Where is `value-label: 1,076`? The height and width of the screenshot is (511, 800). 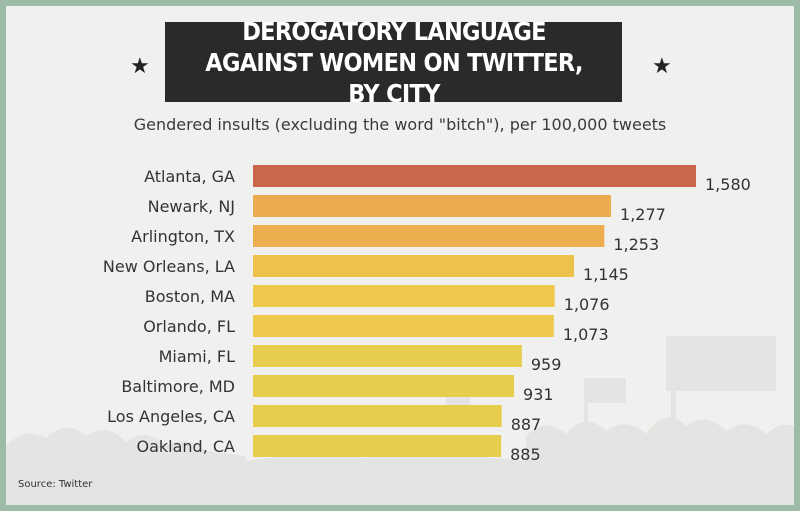
value-label: 1,076 is located at coordinates (587, 304).